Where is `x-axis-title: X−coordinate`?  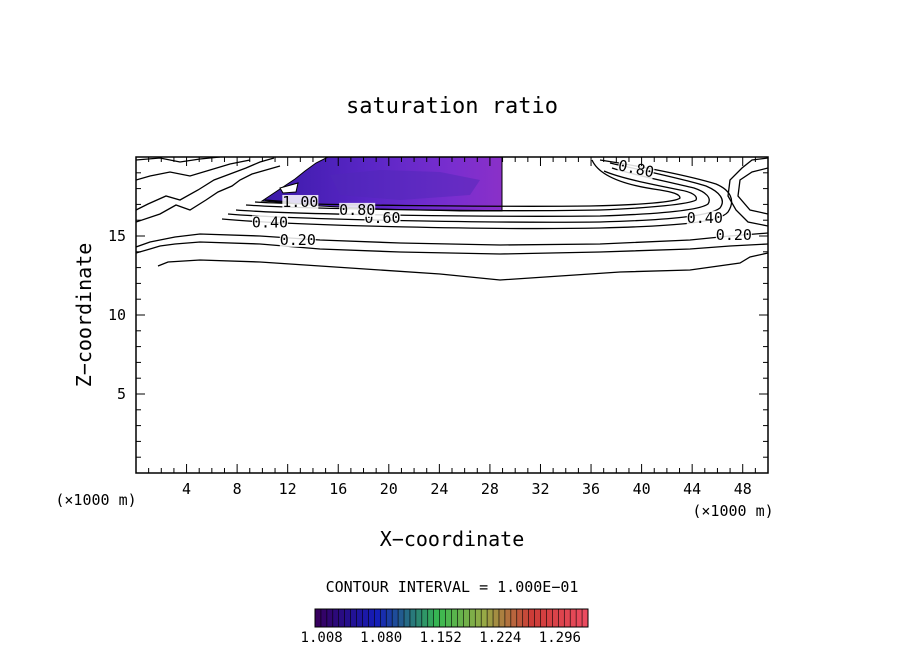
x-axis-title: X−coordinate is located at coordinates (452, 539).